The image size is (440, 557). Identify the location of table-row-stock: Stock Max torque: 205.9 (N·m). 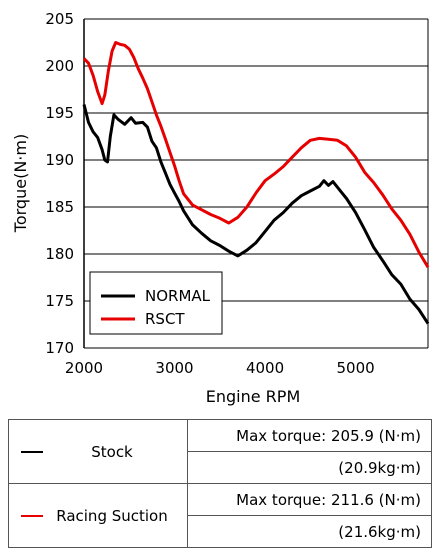
(220, 451).